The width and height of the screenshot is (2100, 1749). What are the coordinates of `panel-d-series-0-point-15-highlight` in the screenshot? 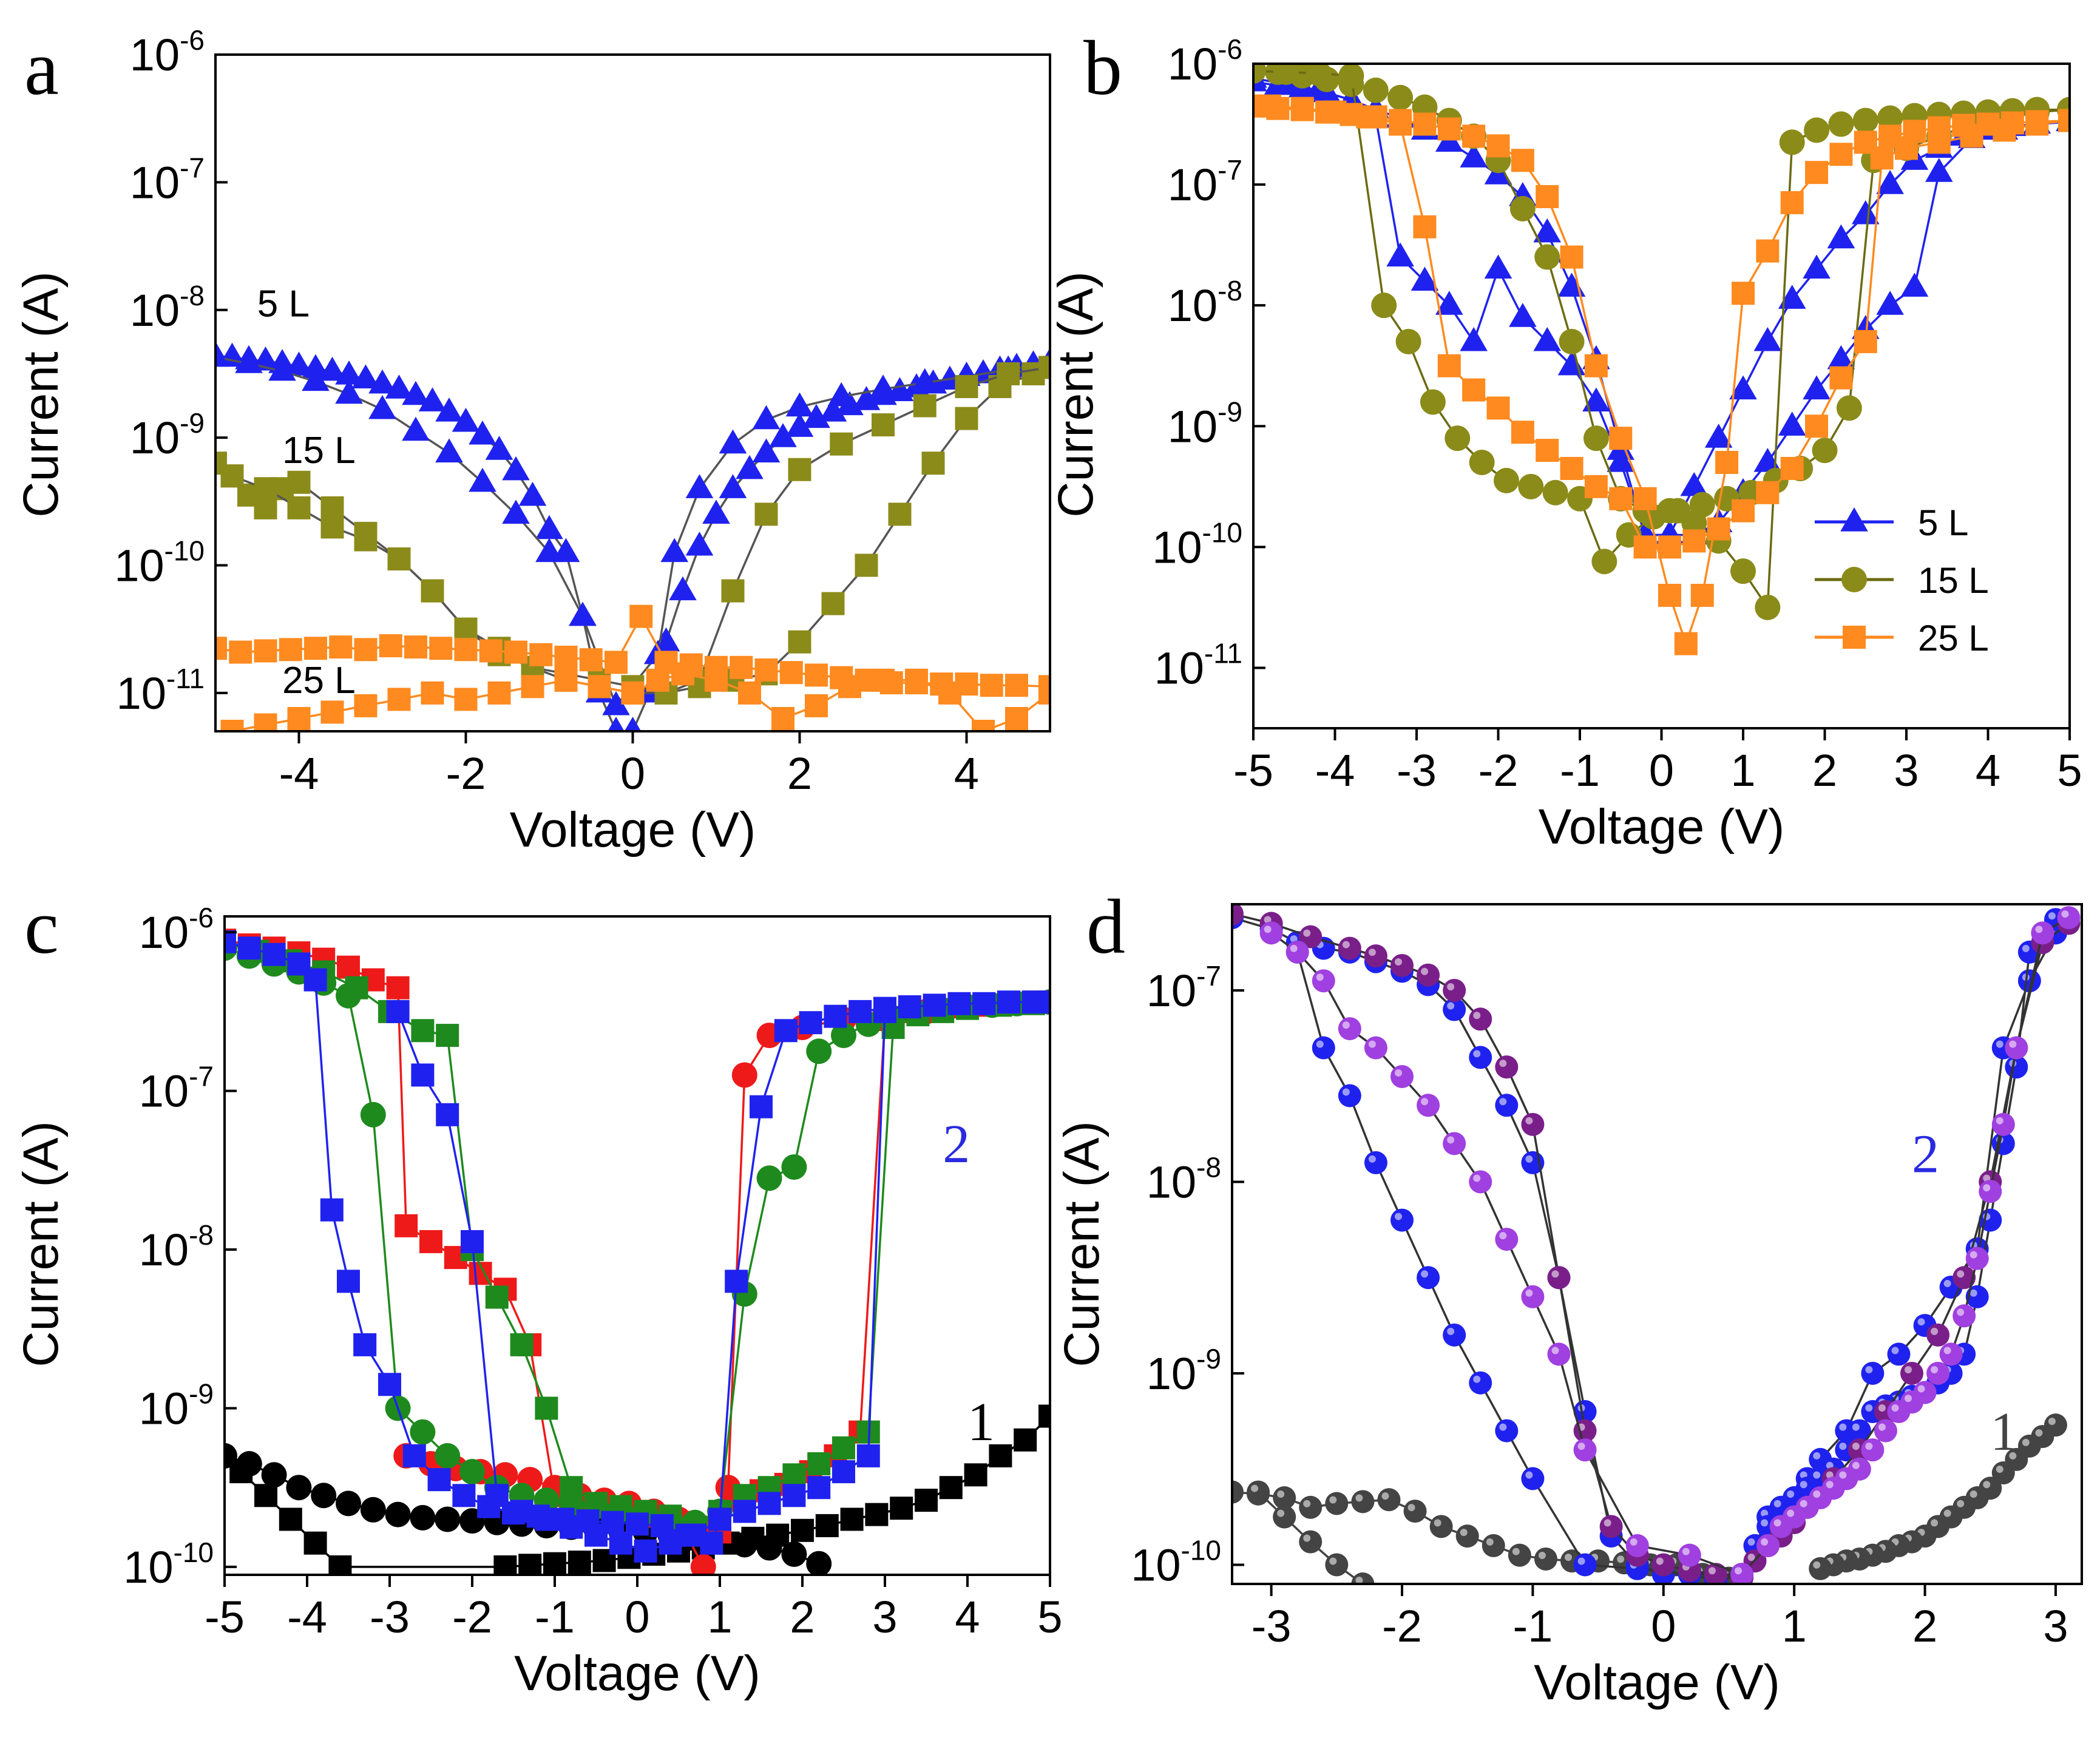 It's located at (1621, 1559).